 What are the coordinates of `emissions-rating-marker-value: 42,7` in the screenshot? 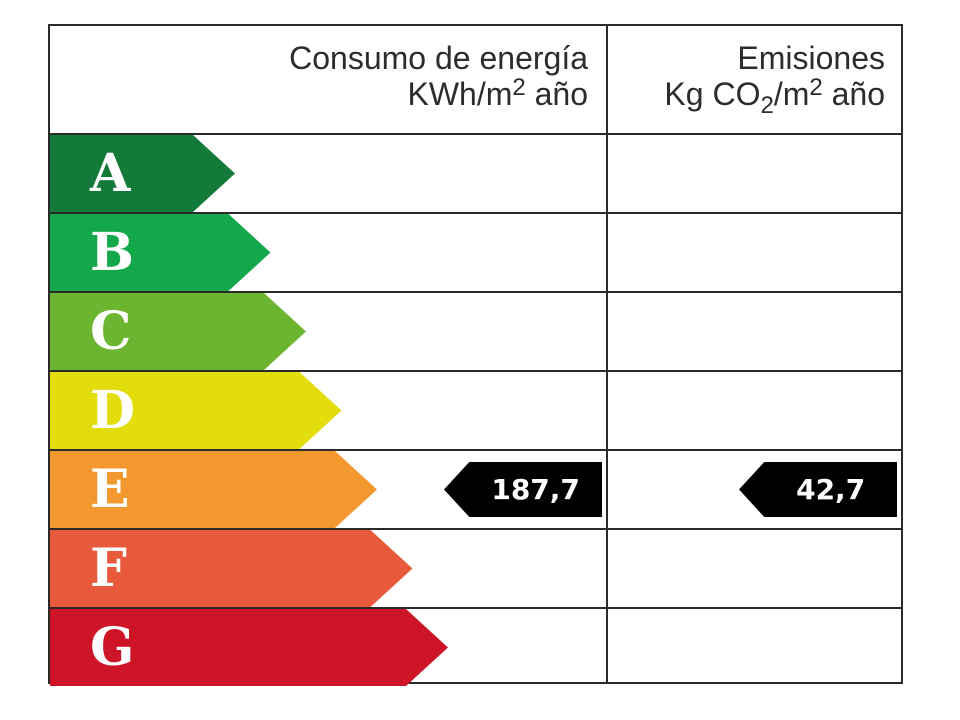 It's located at (831, 489).